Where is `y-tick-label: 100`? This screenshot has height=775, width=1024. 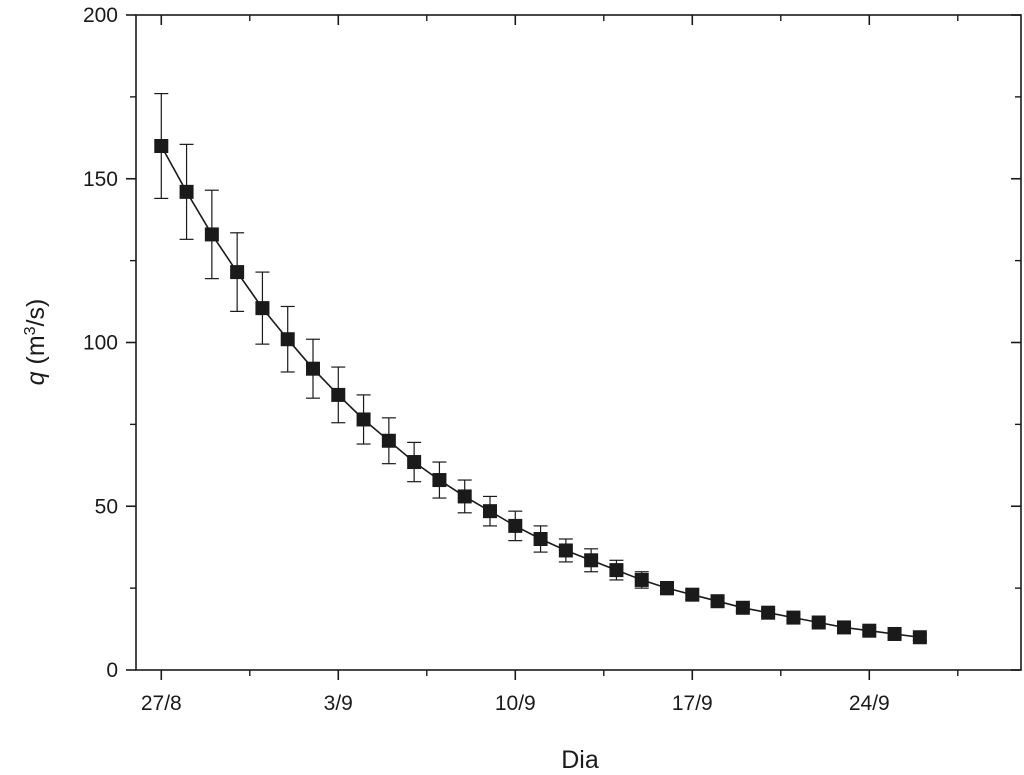 y-tick-label: 100 is located at coordinates (100, 343).